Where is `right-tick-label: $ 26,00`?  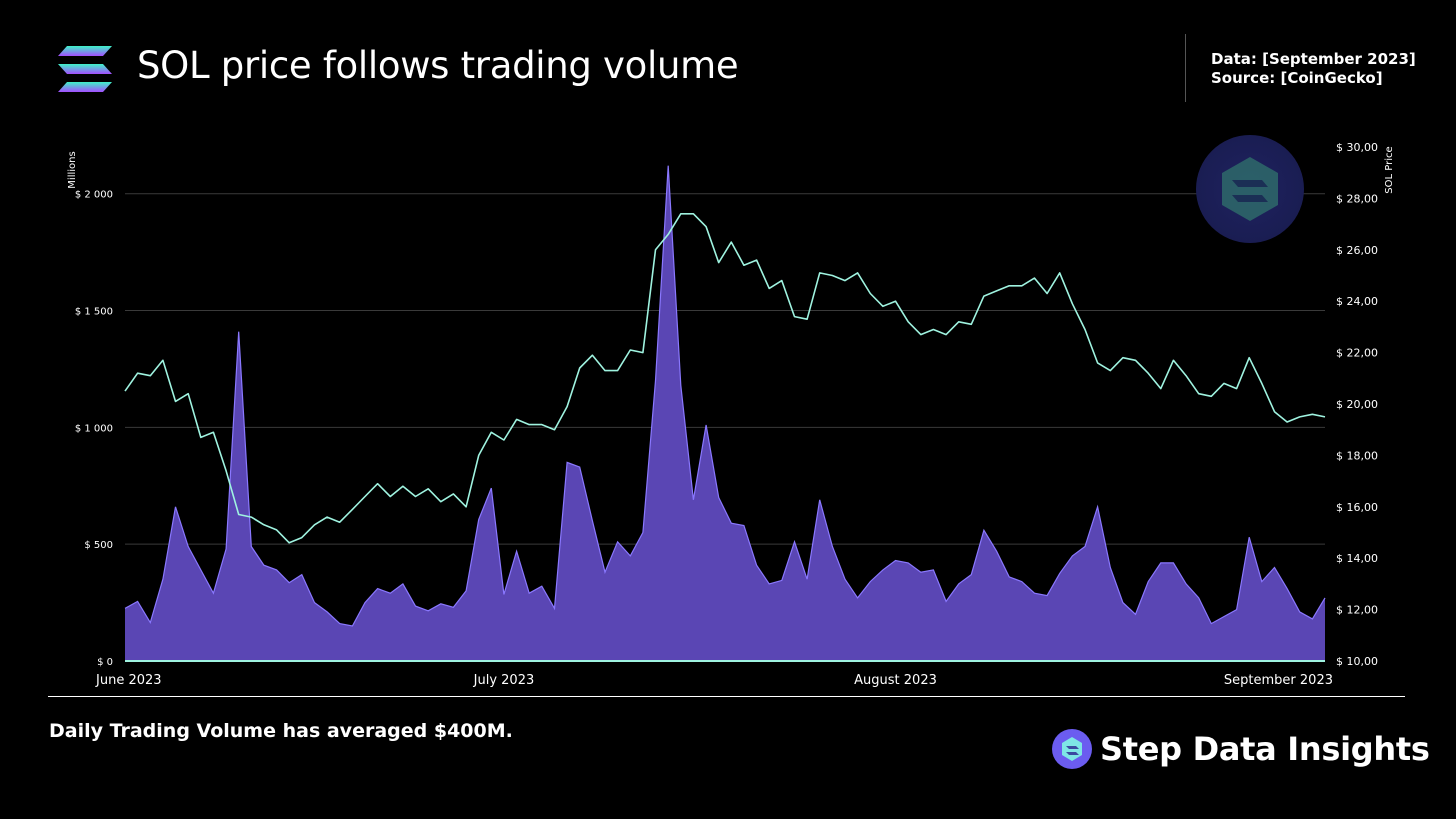
right-tick-label: $ 26,00 is located at coordinates (1357, 250).